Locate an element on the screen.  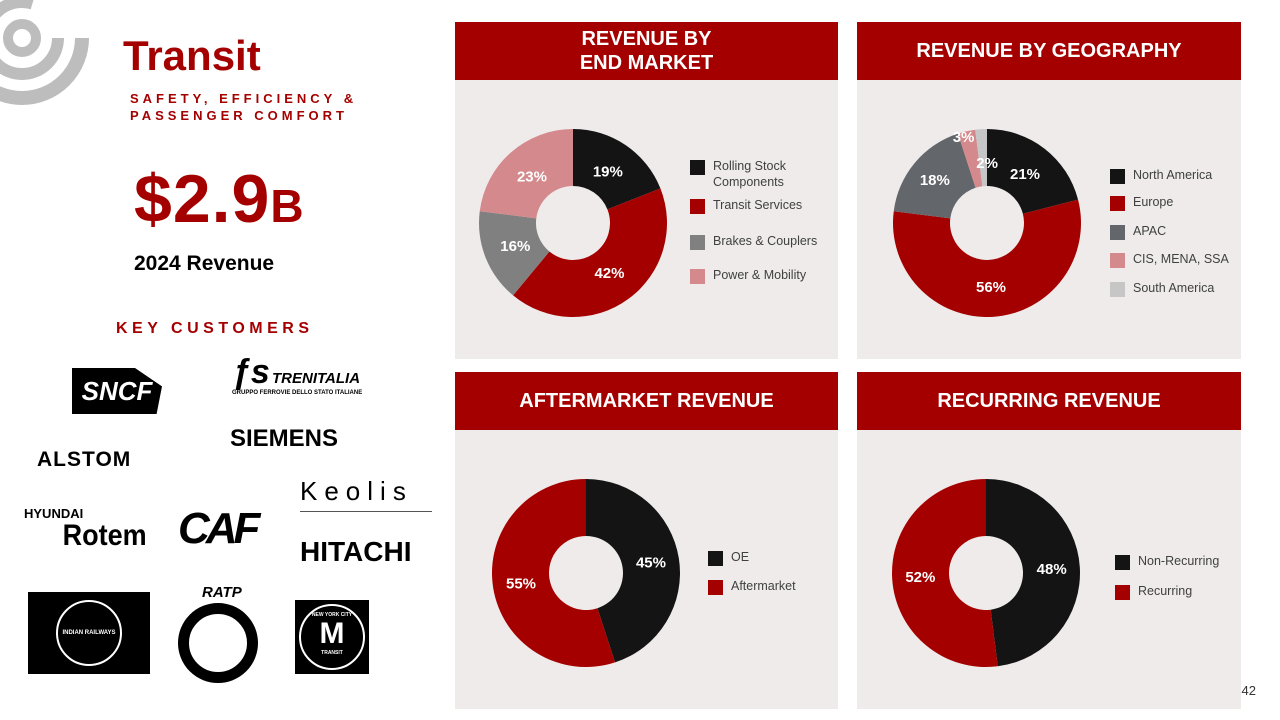
logo-keolis: Keolis is located at coordinates (366, 494).